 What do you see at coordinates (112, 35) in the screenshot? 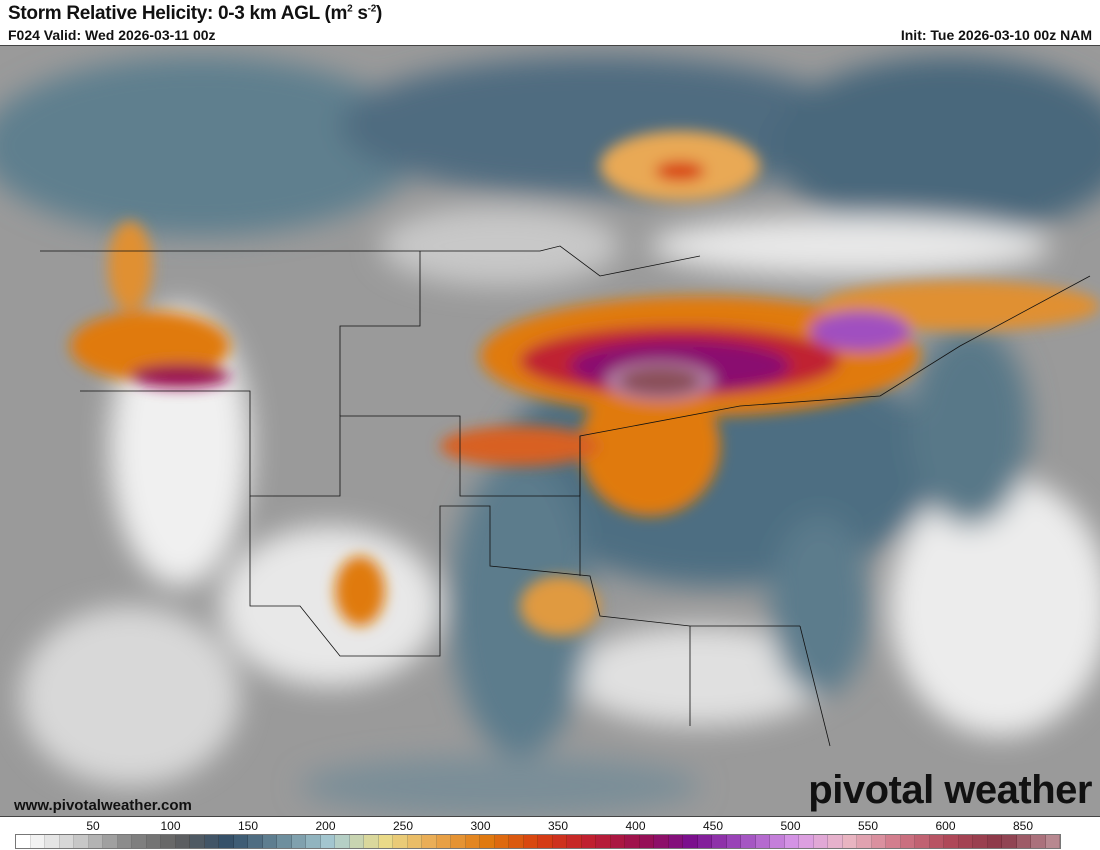
I see `valid-time: F024 Valid: Wed 2026-03-11 00z` at bounding box center [112, 35].